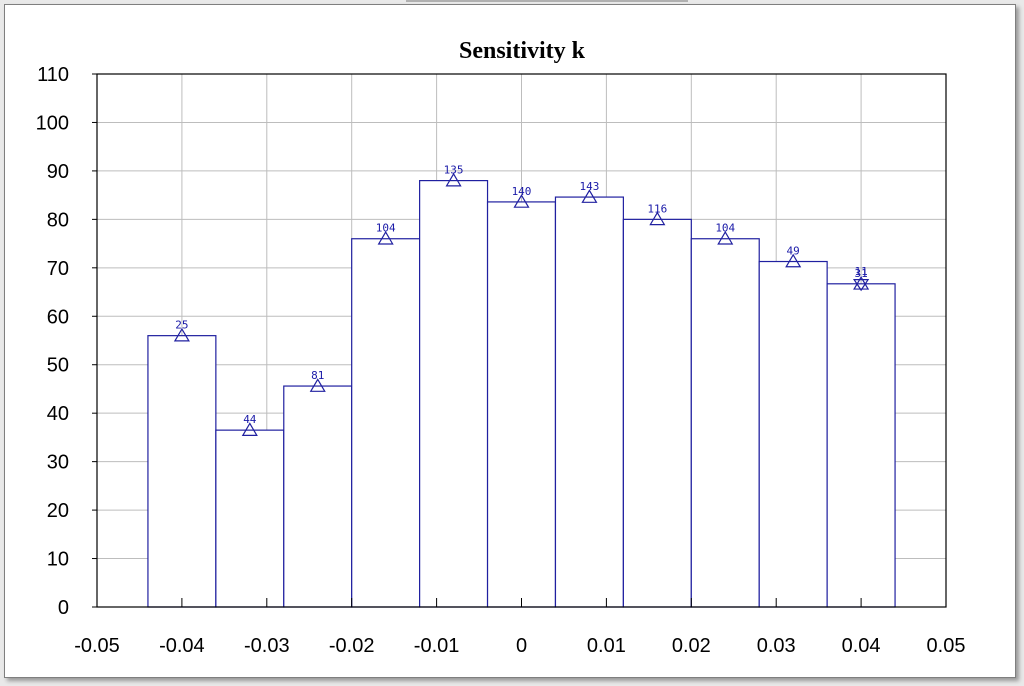 The height and width of the screenshot is (686, 1024). What do you see at coordinates (776, 646) in the screenshot?
I see `x-tick-label: 0.03` at bounding box center [776, 646].